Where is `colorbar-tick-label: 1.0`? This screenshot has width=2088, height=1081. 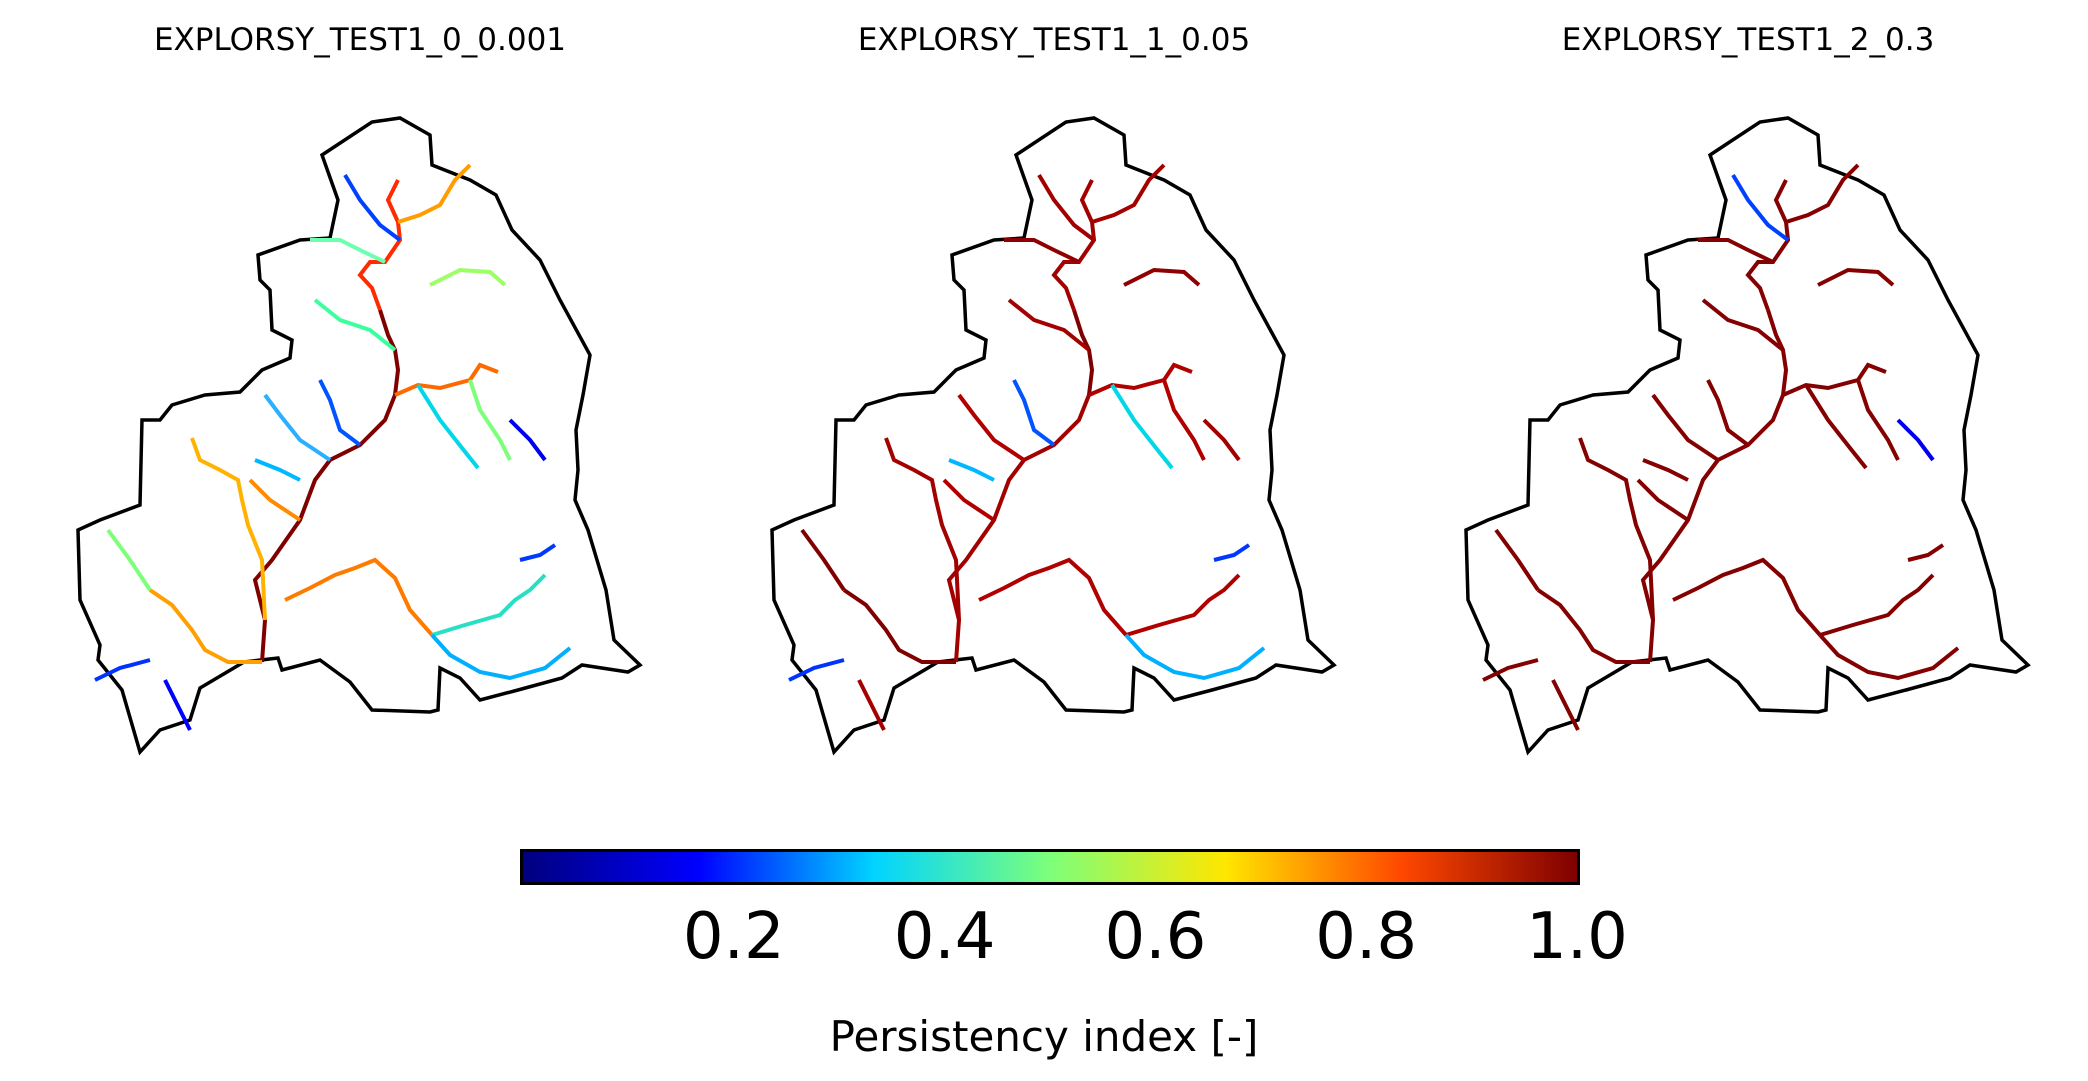 colorbar-tick-label: 1.0 is located at coordinates (1577, 937).